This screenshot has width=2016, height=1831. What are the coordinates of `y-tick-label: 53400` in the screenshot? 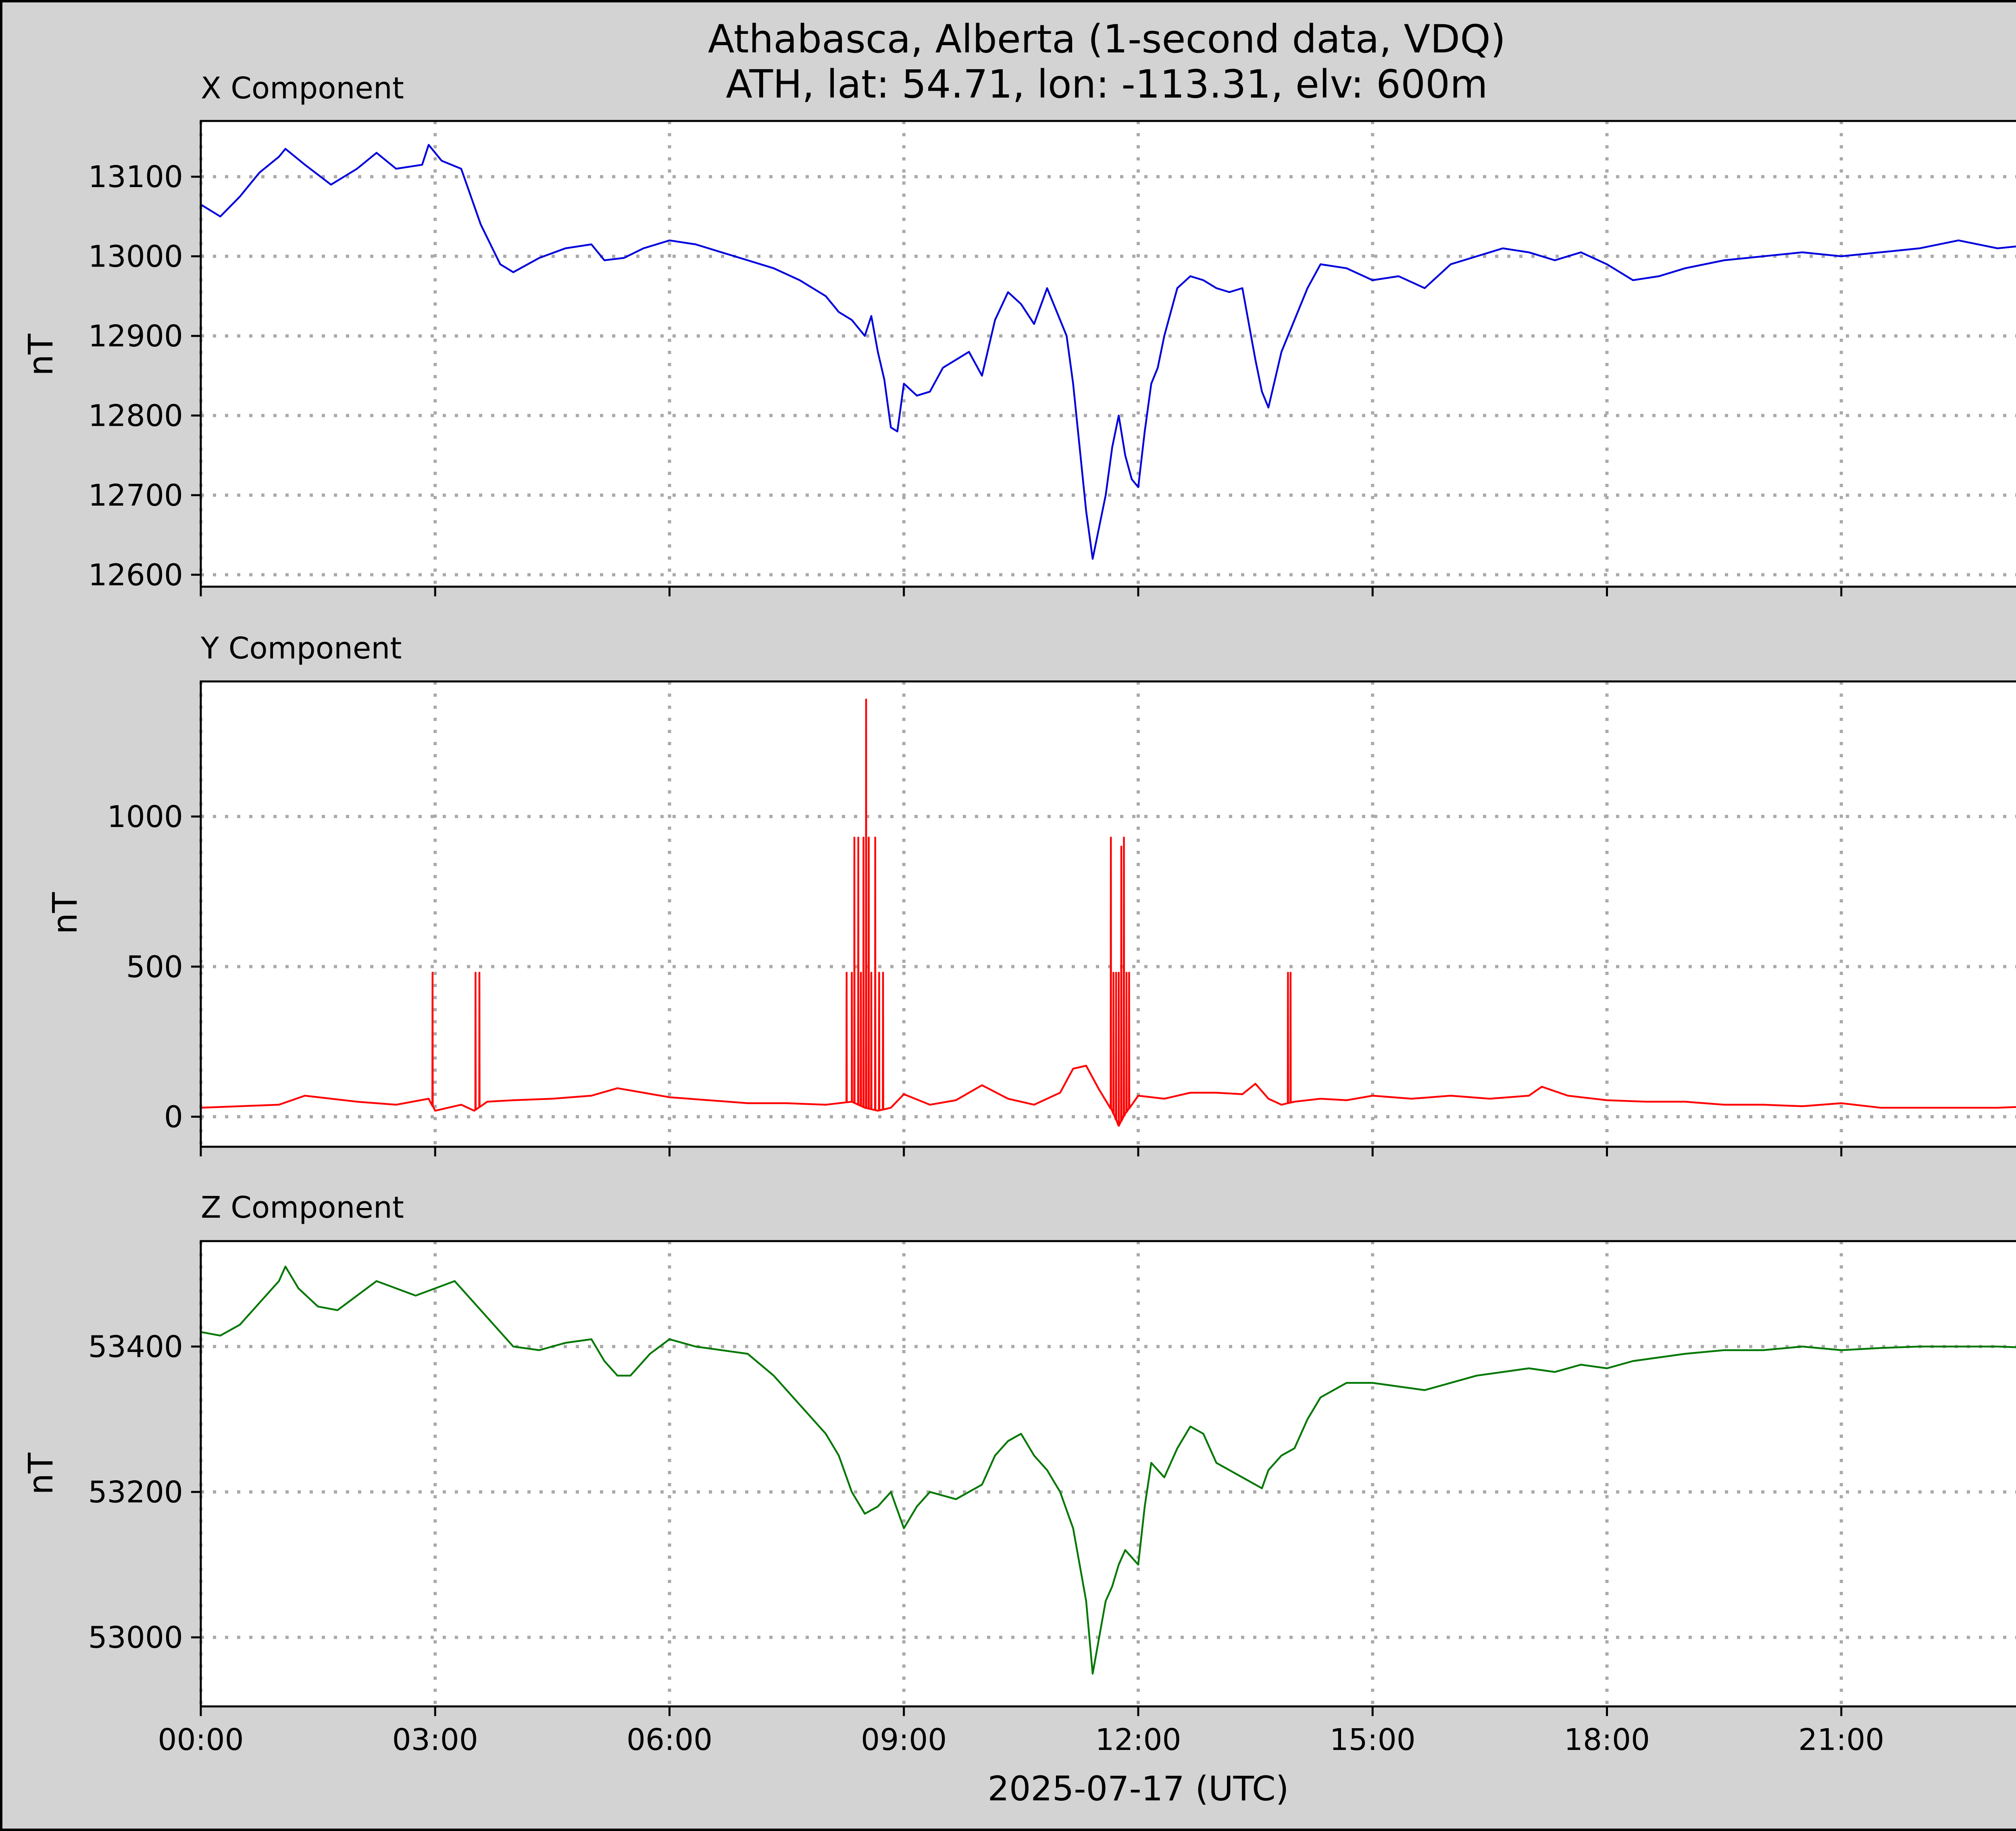 It's located at (135, 1346).